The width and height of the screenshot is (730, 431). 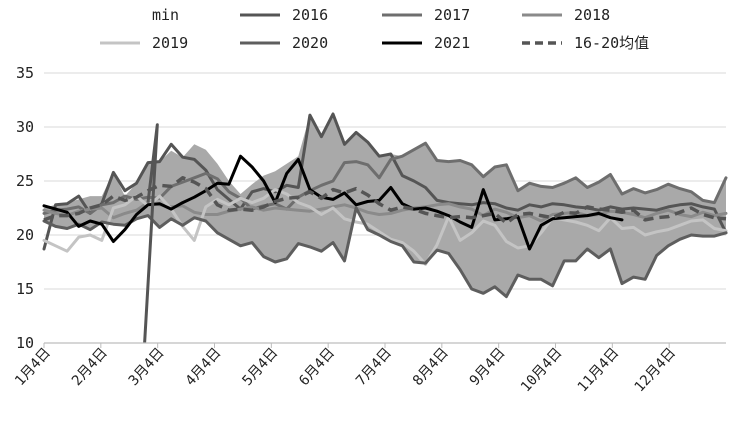 What do you see at coordinates (542, 370) in the screenshot?
I see `x-tick-label: 10月4日` at bounding box center [542, 370].